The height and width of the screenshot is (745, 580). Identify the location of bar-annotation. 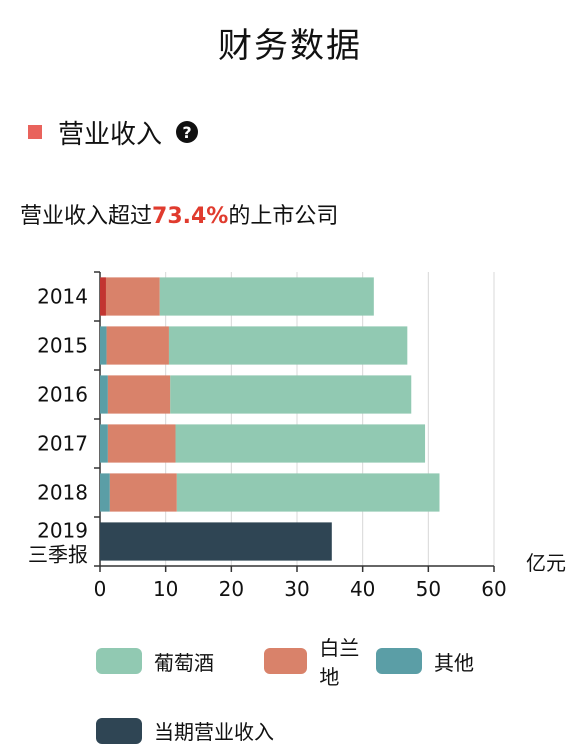
(103, 296).